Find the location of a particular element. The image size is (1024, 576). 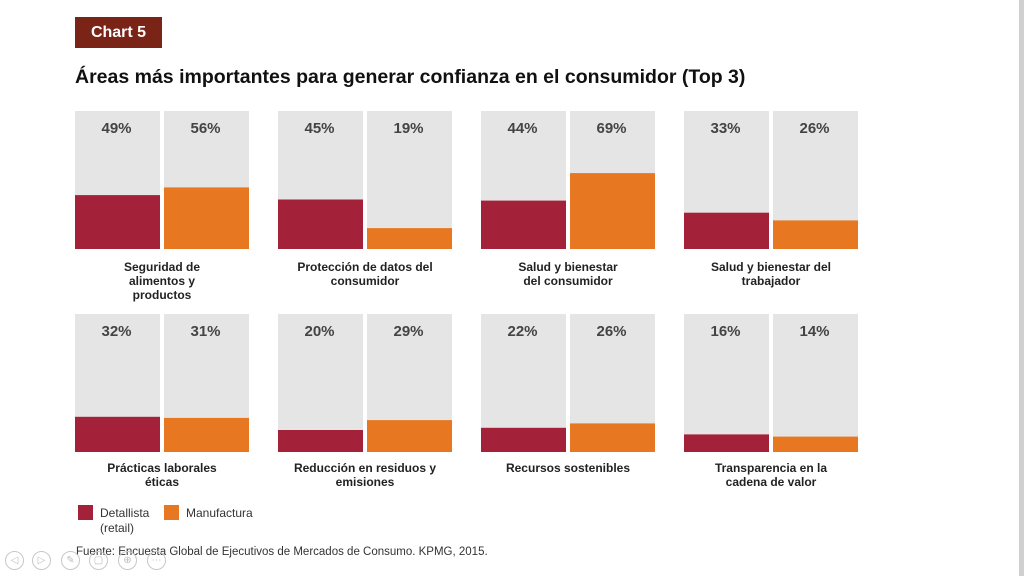

category-label-line: Transparencia en la is located at coordinates (771, 468).